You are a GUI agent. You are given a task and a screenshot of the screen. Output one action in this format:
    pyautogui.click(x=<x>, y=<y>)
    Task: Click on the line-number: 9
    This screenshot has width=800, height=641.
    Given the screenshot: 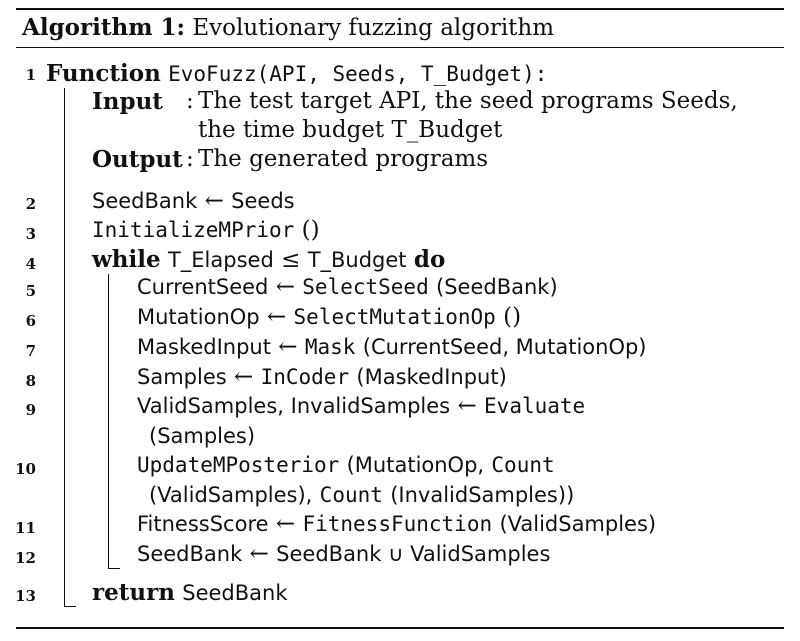 What is the action you would take?
    pyautogui.click(x=30, y=410)
    